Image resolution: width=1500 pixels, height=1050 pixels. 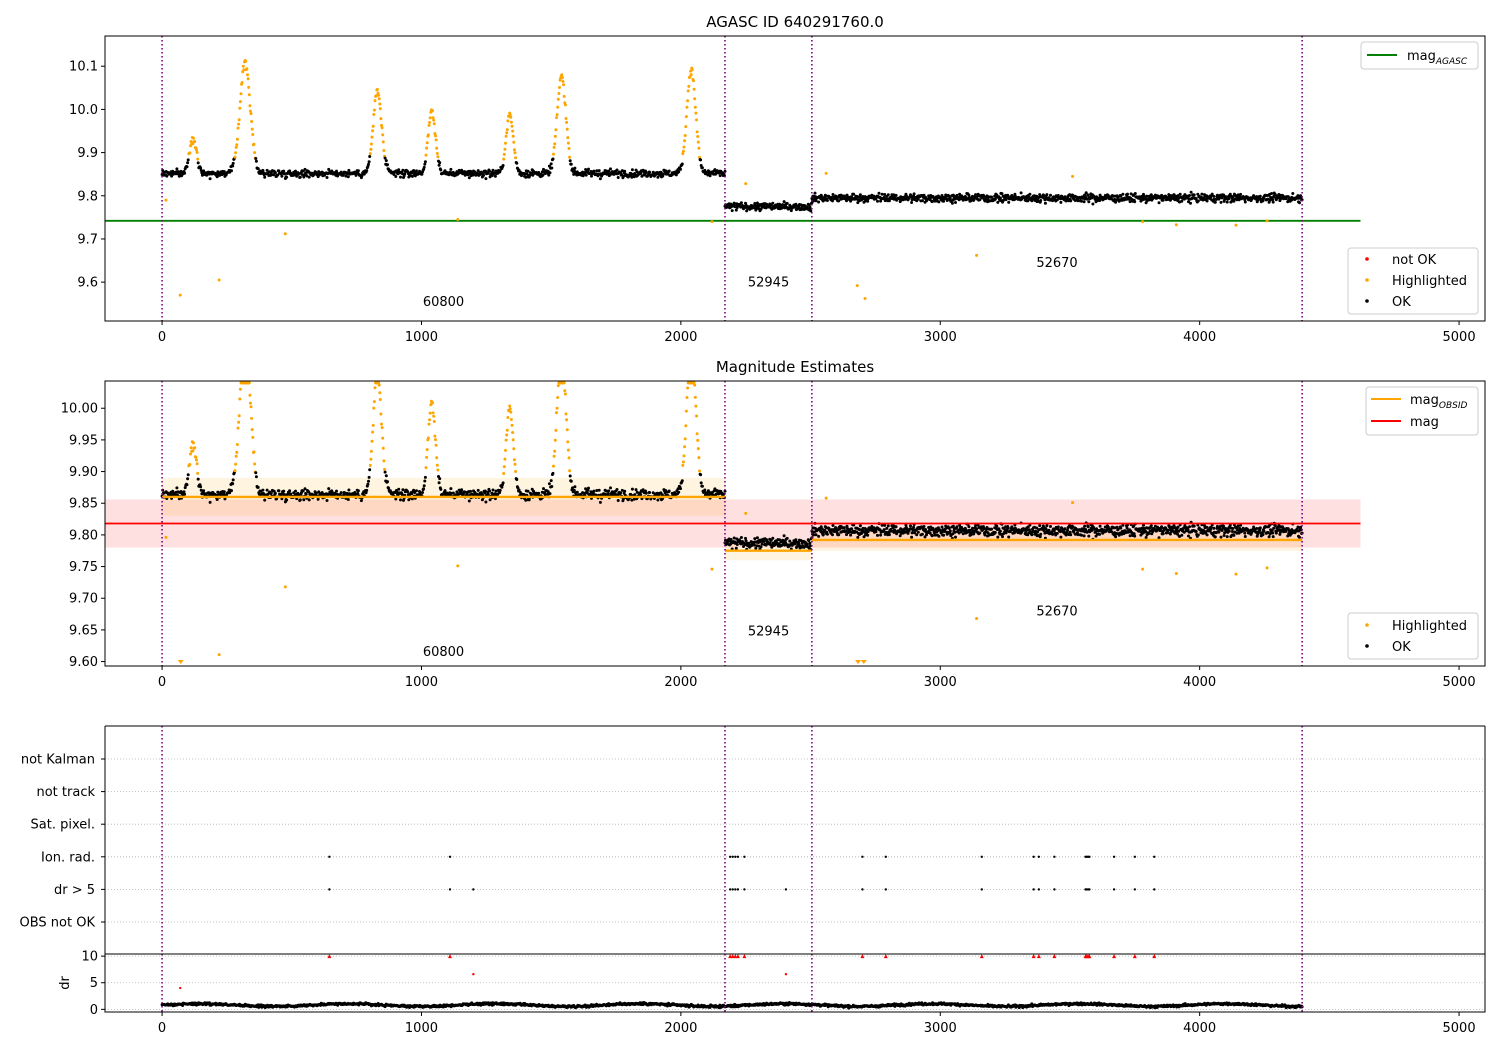 I want to click on obsid-label: 52670, so click(x=1056, y=611).